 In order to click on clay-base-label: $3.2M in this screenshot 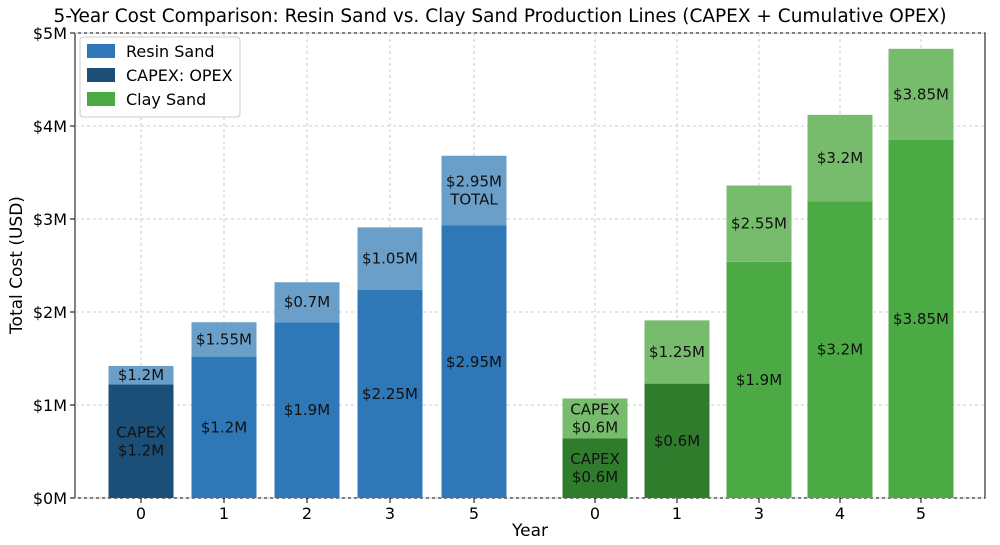, I will do `click(840, 350)`.